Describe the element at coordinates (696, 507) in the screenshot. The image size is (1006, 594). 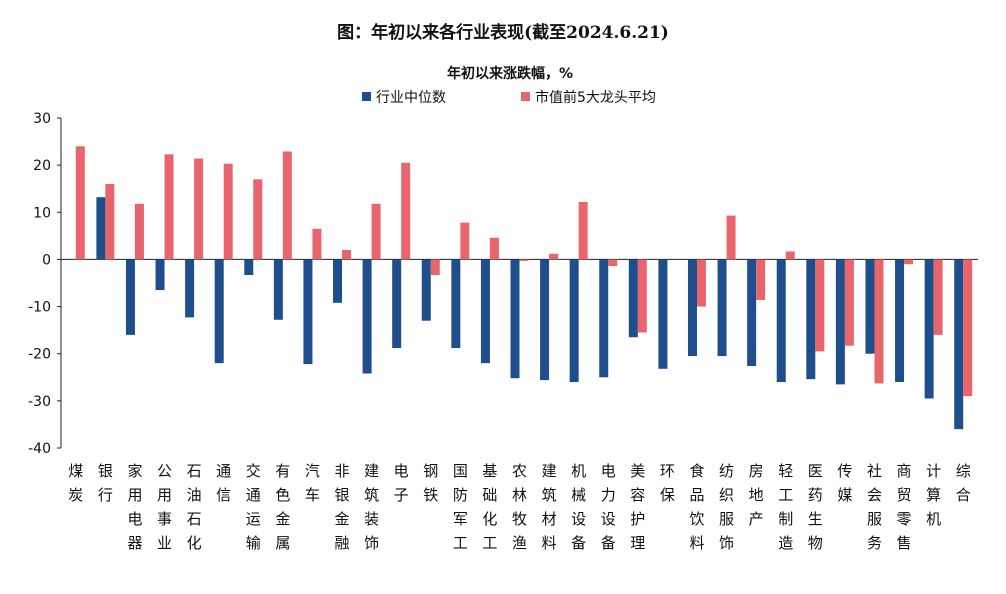
I see `x-category-label: 食品饮料` at that location.